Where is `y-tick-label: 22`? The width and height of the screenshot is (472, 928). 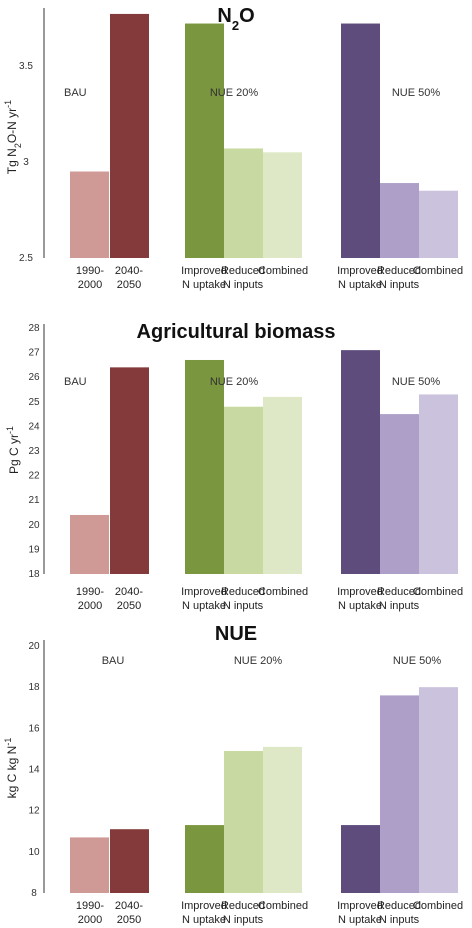 y-tick-label: 22 is located at coordinates (34, 476).